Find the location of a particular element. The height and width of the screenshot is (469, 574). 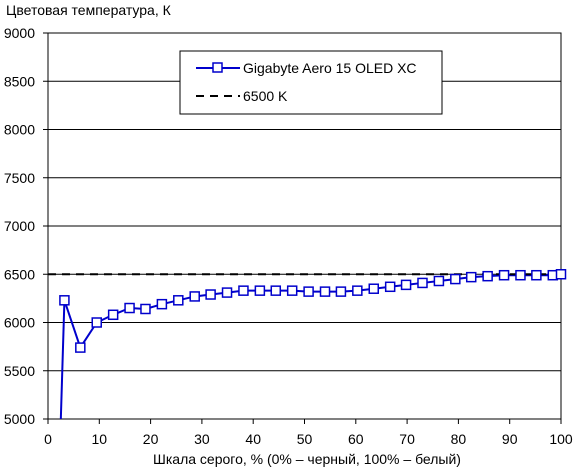

x-tick-labels: 0 10 20 30 40 50 60 70 80 90 100 is located at coordinates (308, 433).